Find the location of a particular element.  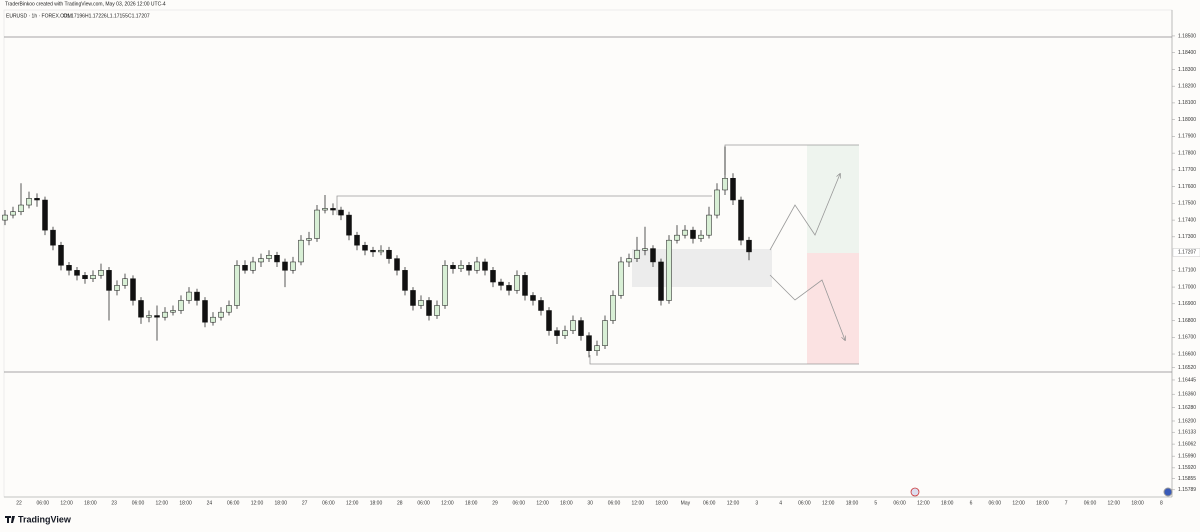

logo-icon is located at coordinates (10, 519).